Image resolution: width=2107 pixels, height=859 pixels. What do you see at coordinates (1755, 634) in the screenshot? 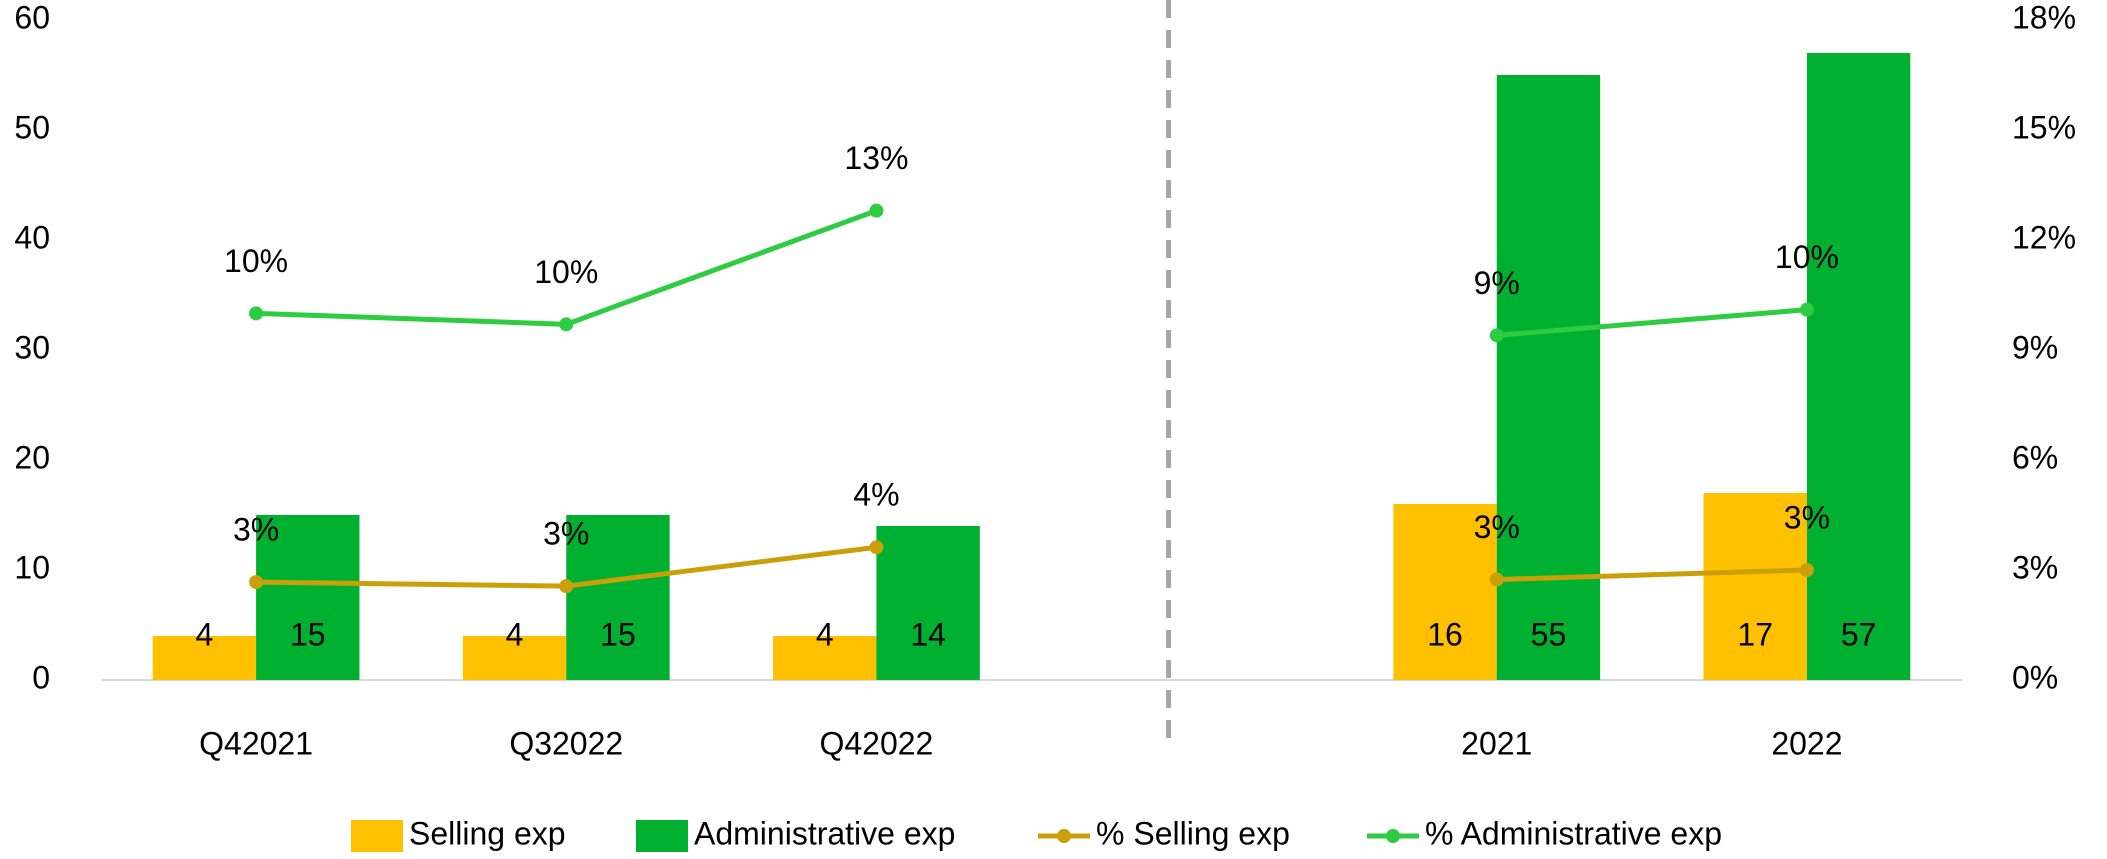
I see `bar-label: 17` at bounding box center [1755, 634].